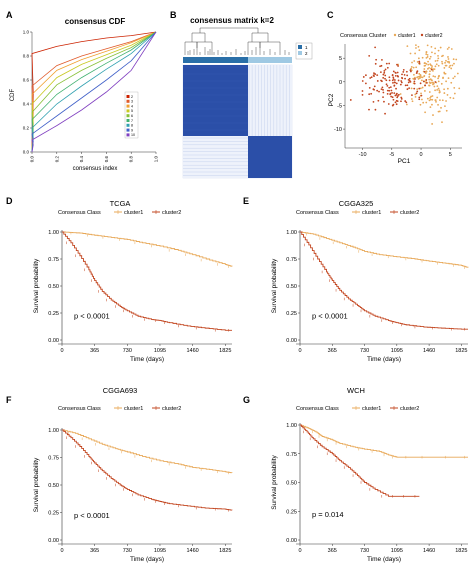  Describe the element at coordinates (95, 21) in the screenshot. I see `panel-a-title: consensus CDF` at that location.